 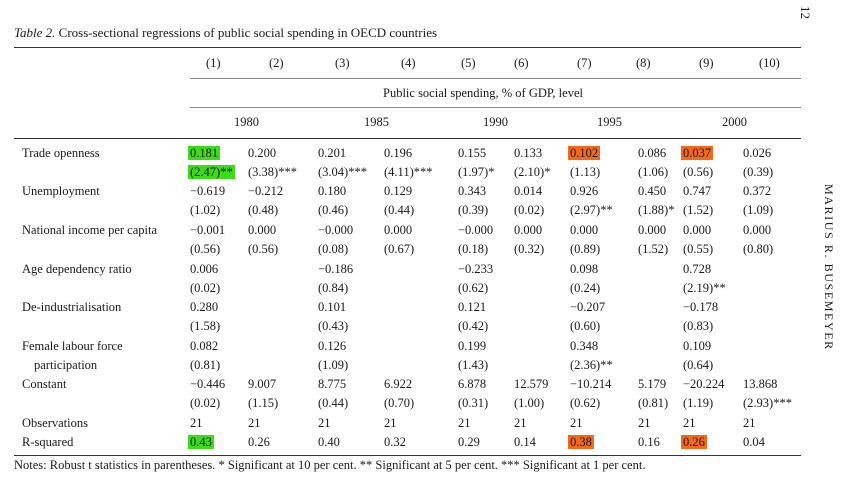 I want to click on coefficient-cell: 0.728, so click(x=697, y=269).